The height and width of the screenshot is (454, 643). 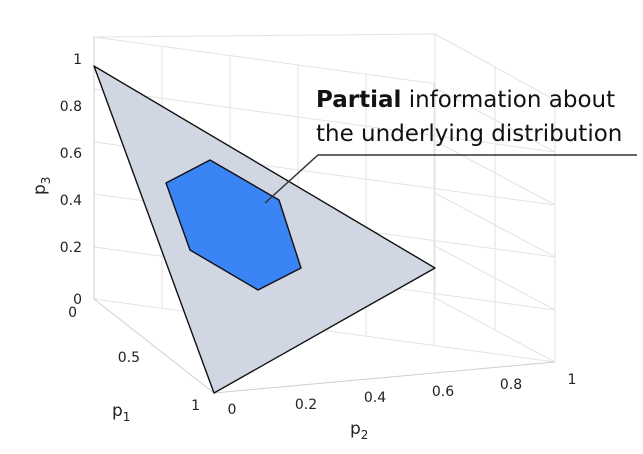 I want to click on p3-tick-label: 0.4, so click(x=71, y=201).